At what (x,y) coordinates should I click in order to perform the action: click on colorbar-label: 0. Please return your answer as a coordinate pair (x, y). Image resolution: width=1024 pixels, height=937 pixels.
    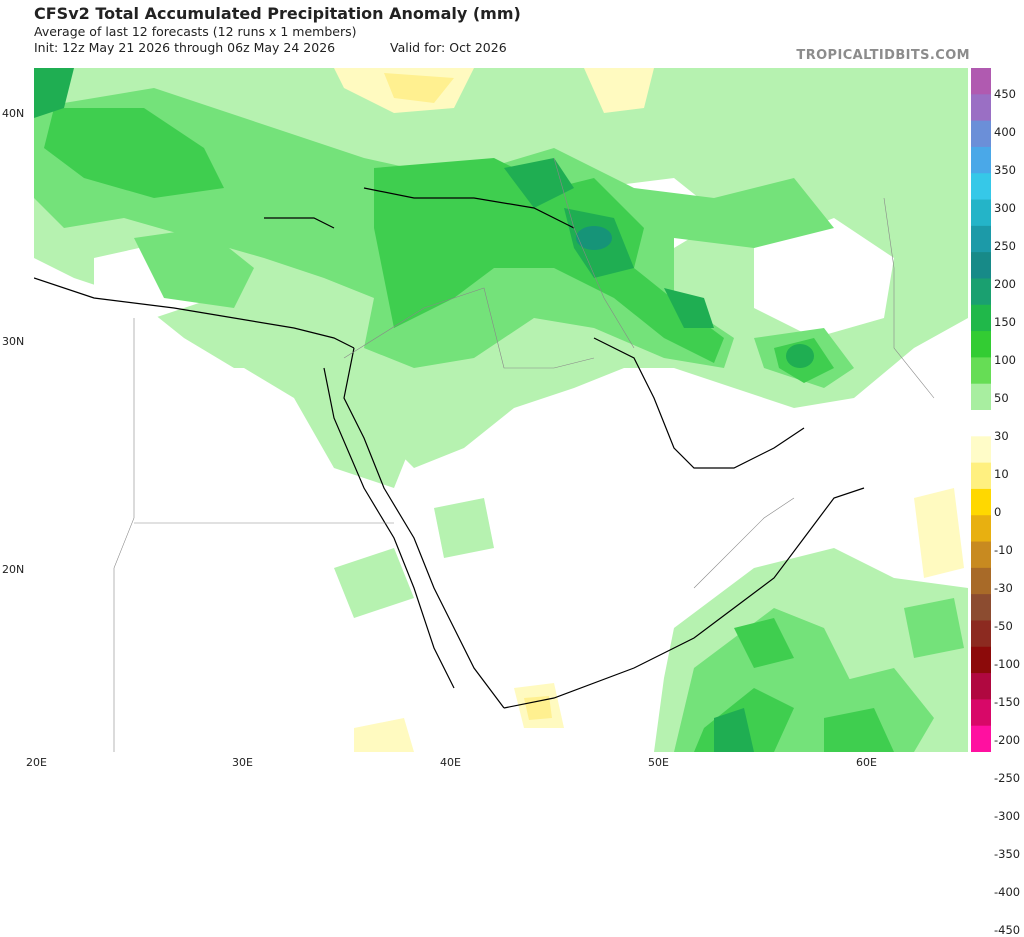
    Looking at the image, I should click on (998, 512).